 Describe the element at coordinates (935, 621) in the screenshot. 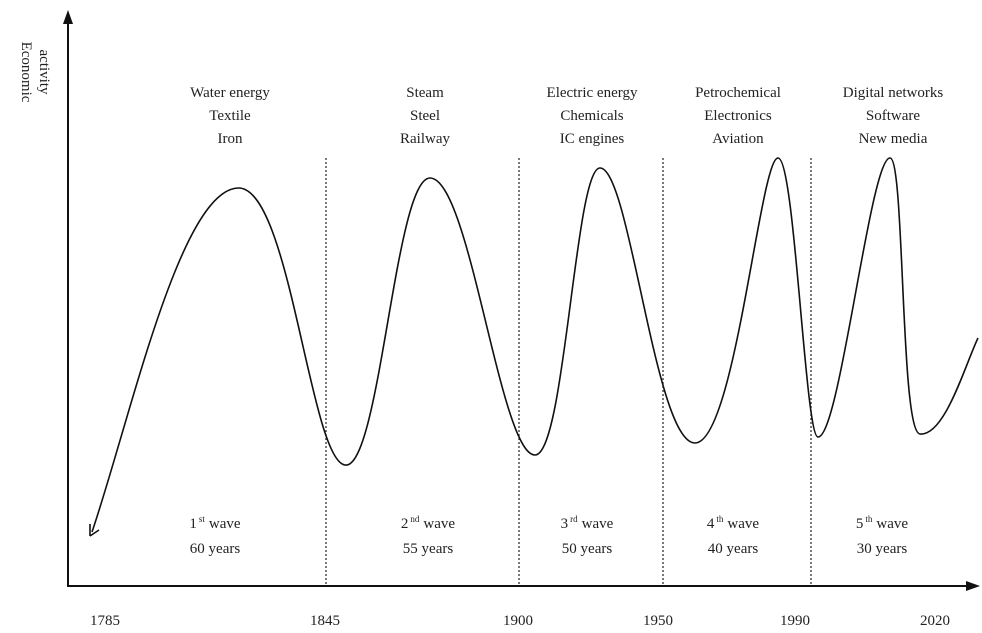

I see `x-label: 2020` at that location.